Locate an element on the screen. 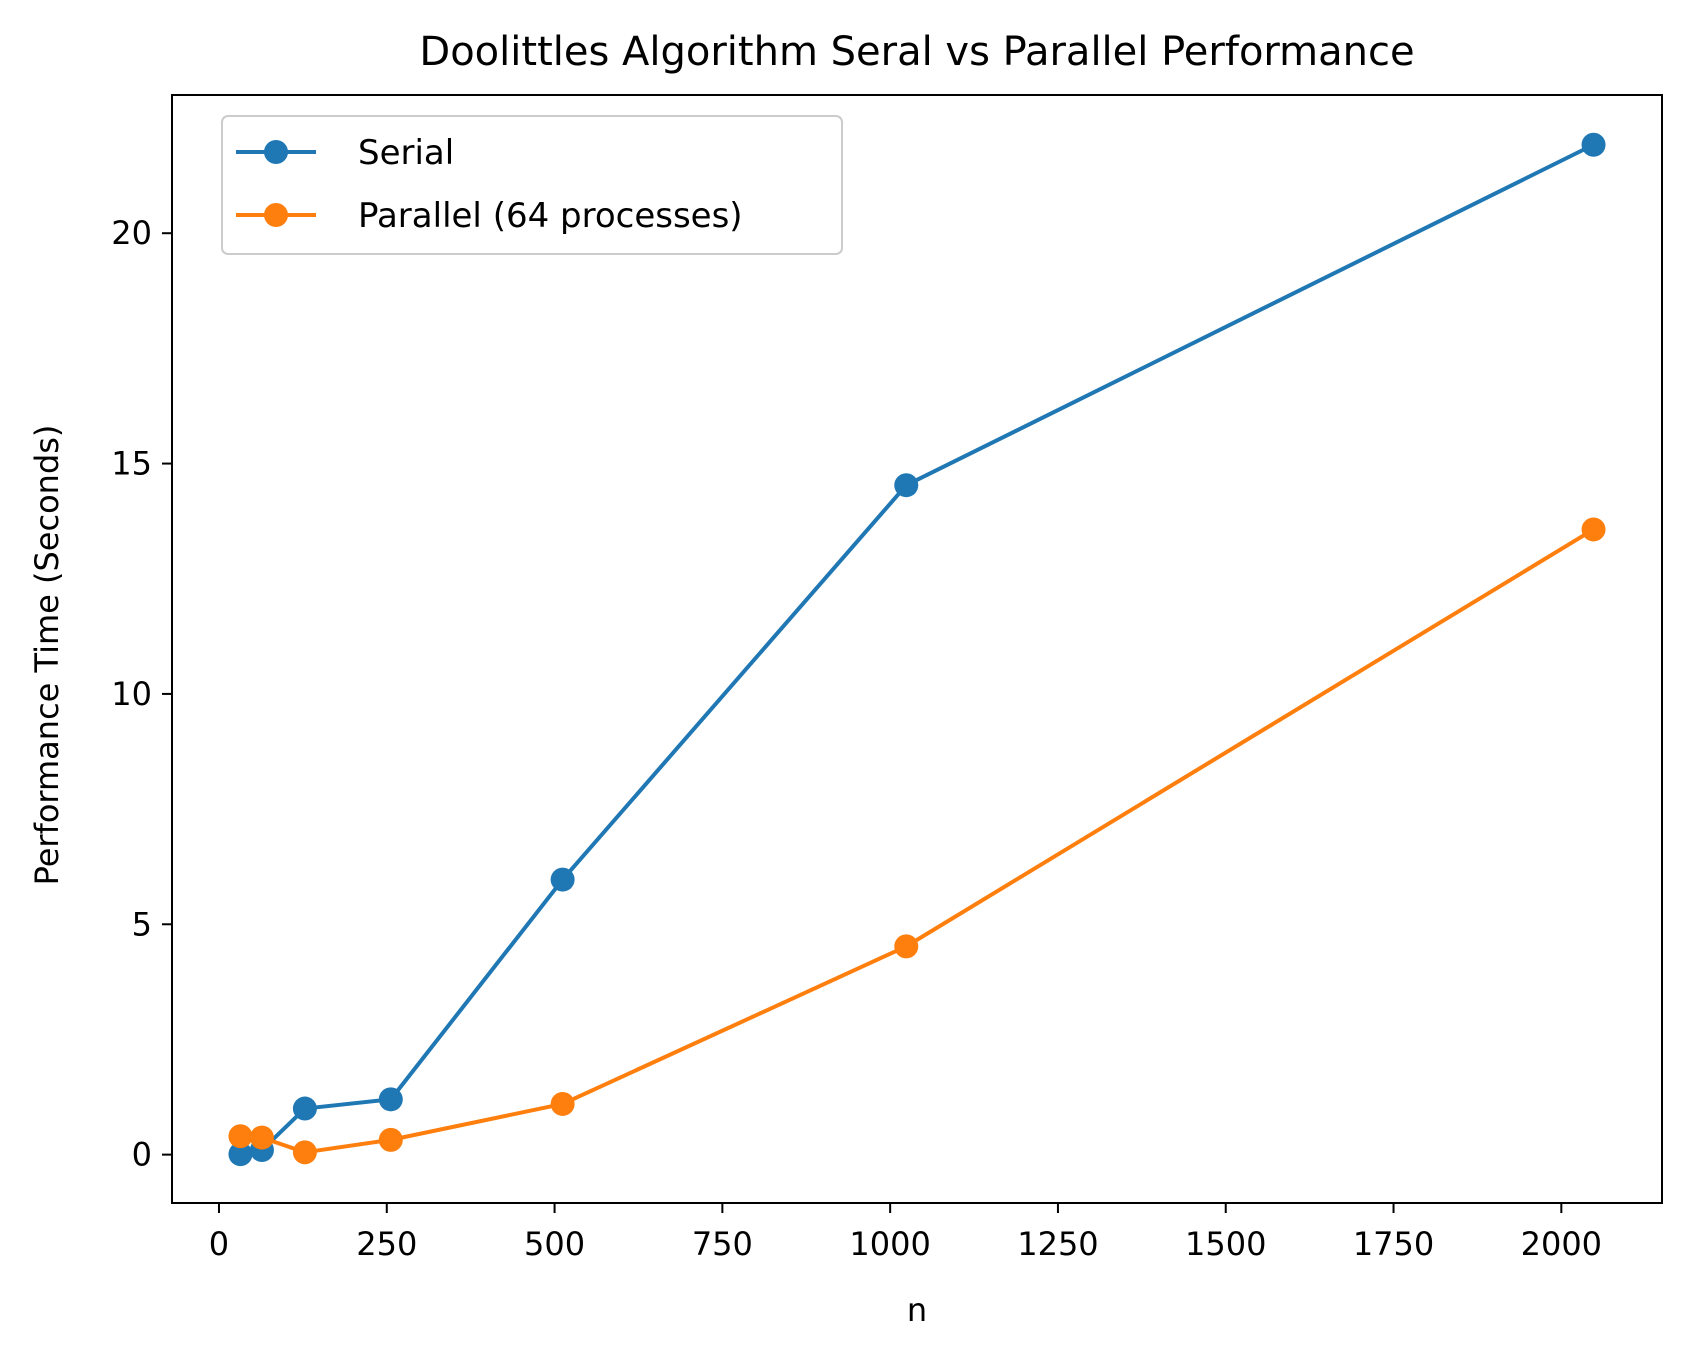 The image size is (1688, 1361). y-tick-label: 20 is located at coordinates (131, 233).